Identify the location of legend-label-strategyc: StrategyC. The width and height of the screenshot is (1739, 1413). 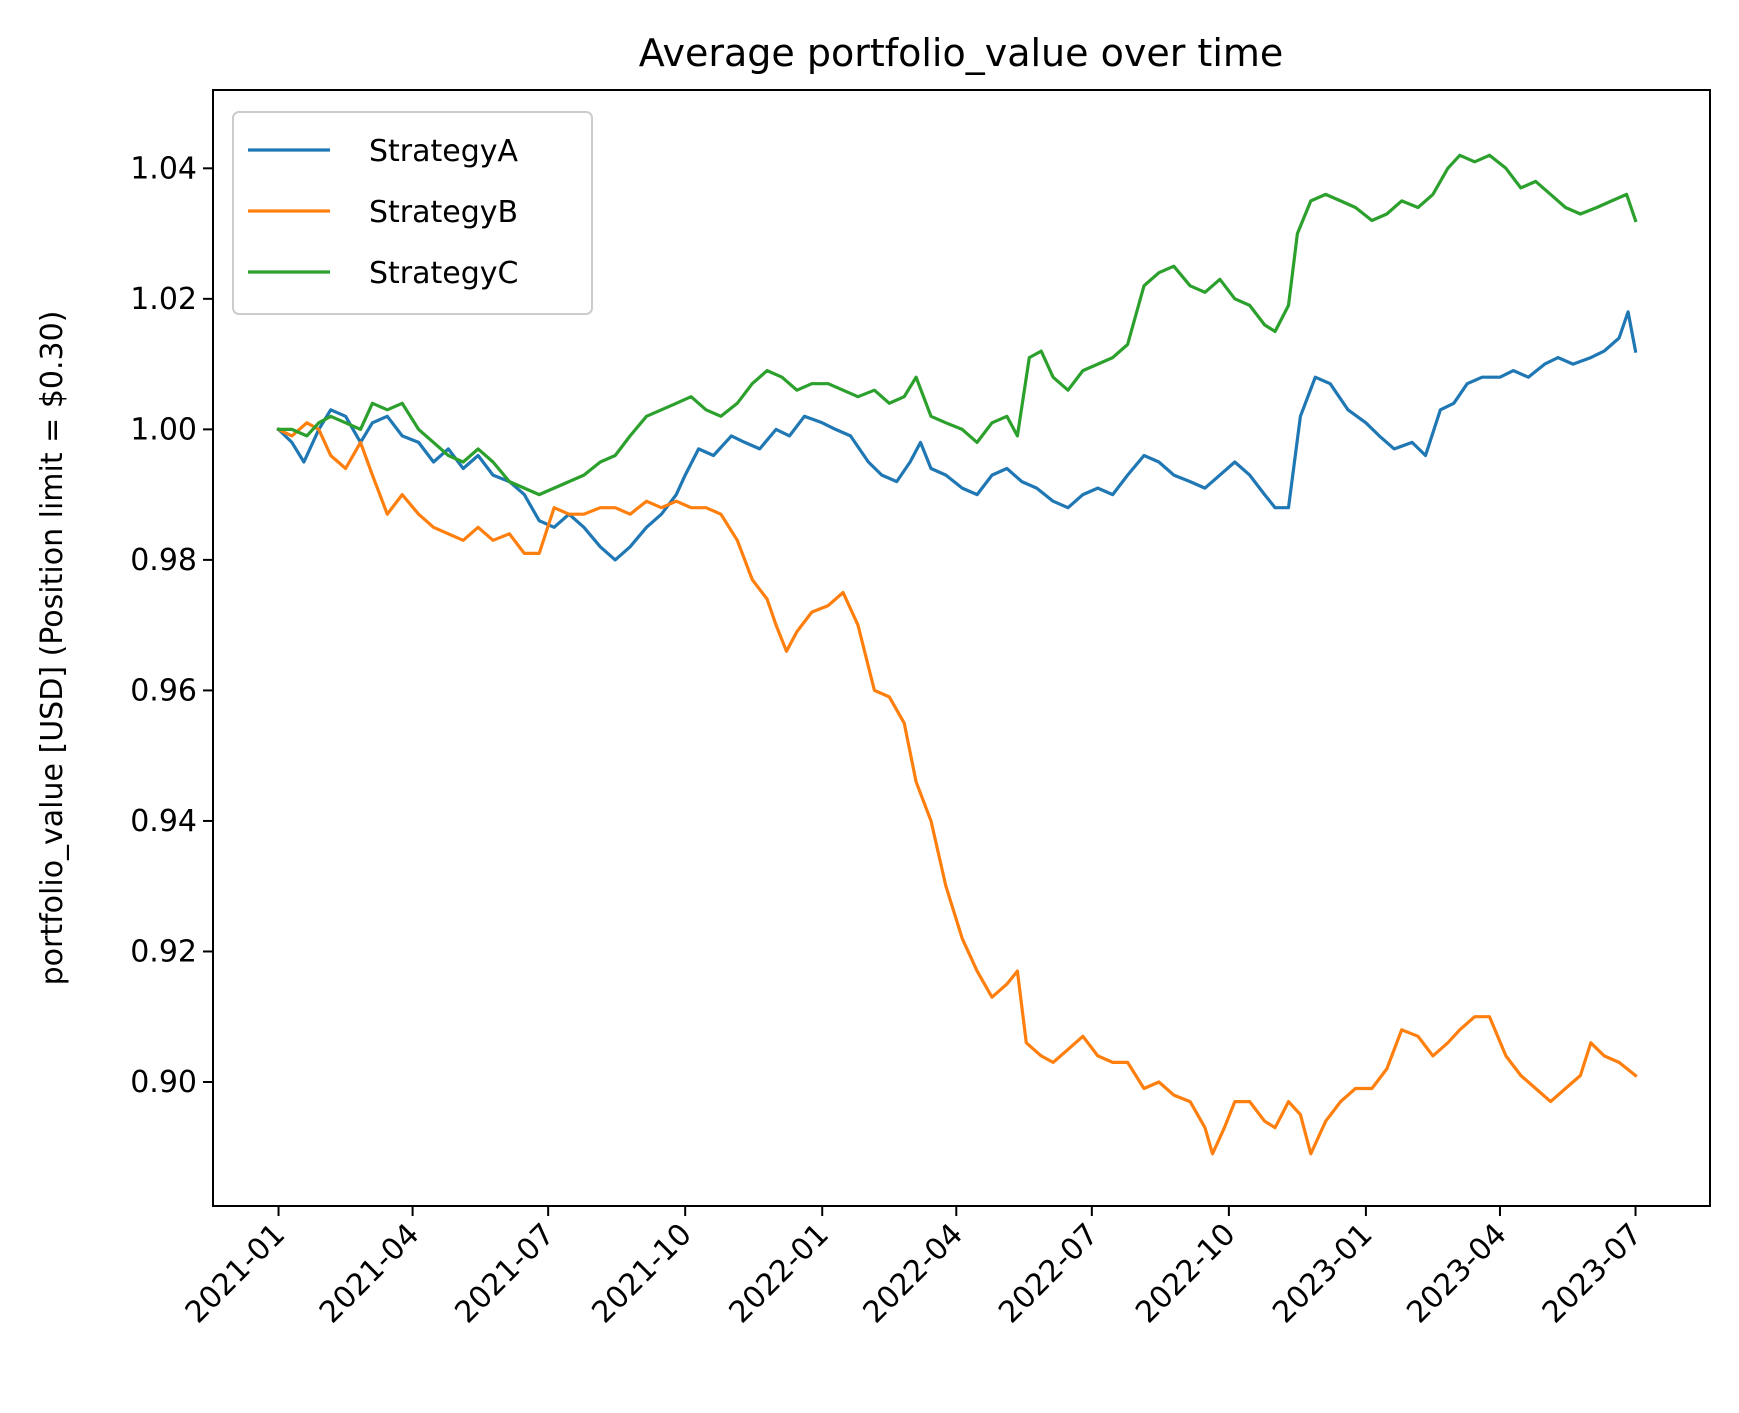
(444, 273).